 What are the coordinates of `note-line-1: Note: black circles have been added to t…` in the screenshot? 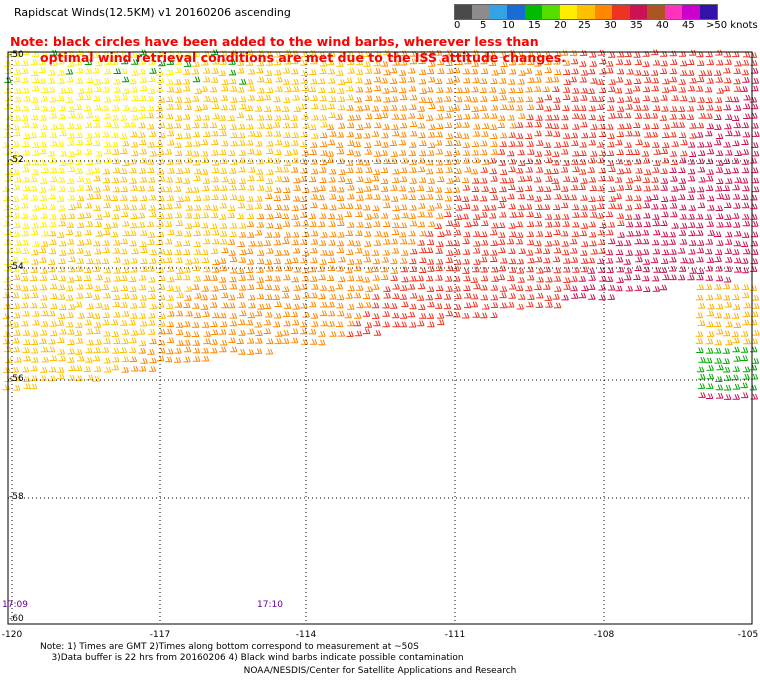 It's located at (274, 41).